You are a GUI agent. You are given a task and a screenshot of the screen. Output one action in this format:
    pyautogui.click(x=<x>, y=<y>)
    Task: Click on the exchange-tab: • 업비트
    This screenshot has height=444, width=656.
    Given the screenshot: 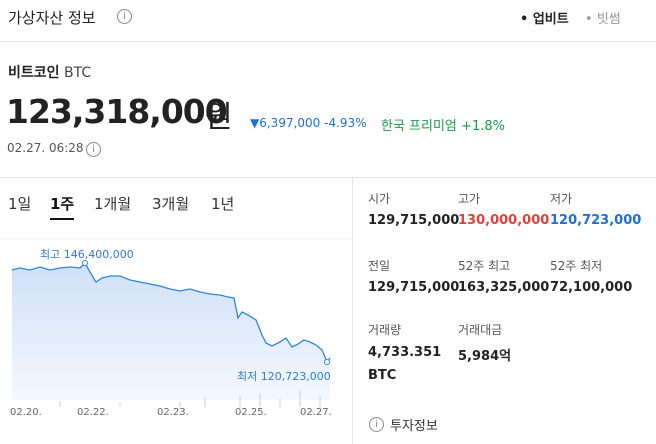 What is the action you would take?
    pyautogui.click(x=544, y=19)
    